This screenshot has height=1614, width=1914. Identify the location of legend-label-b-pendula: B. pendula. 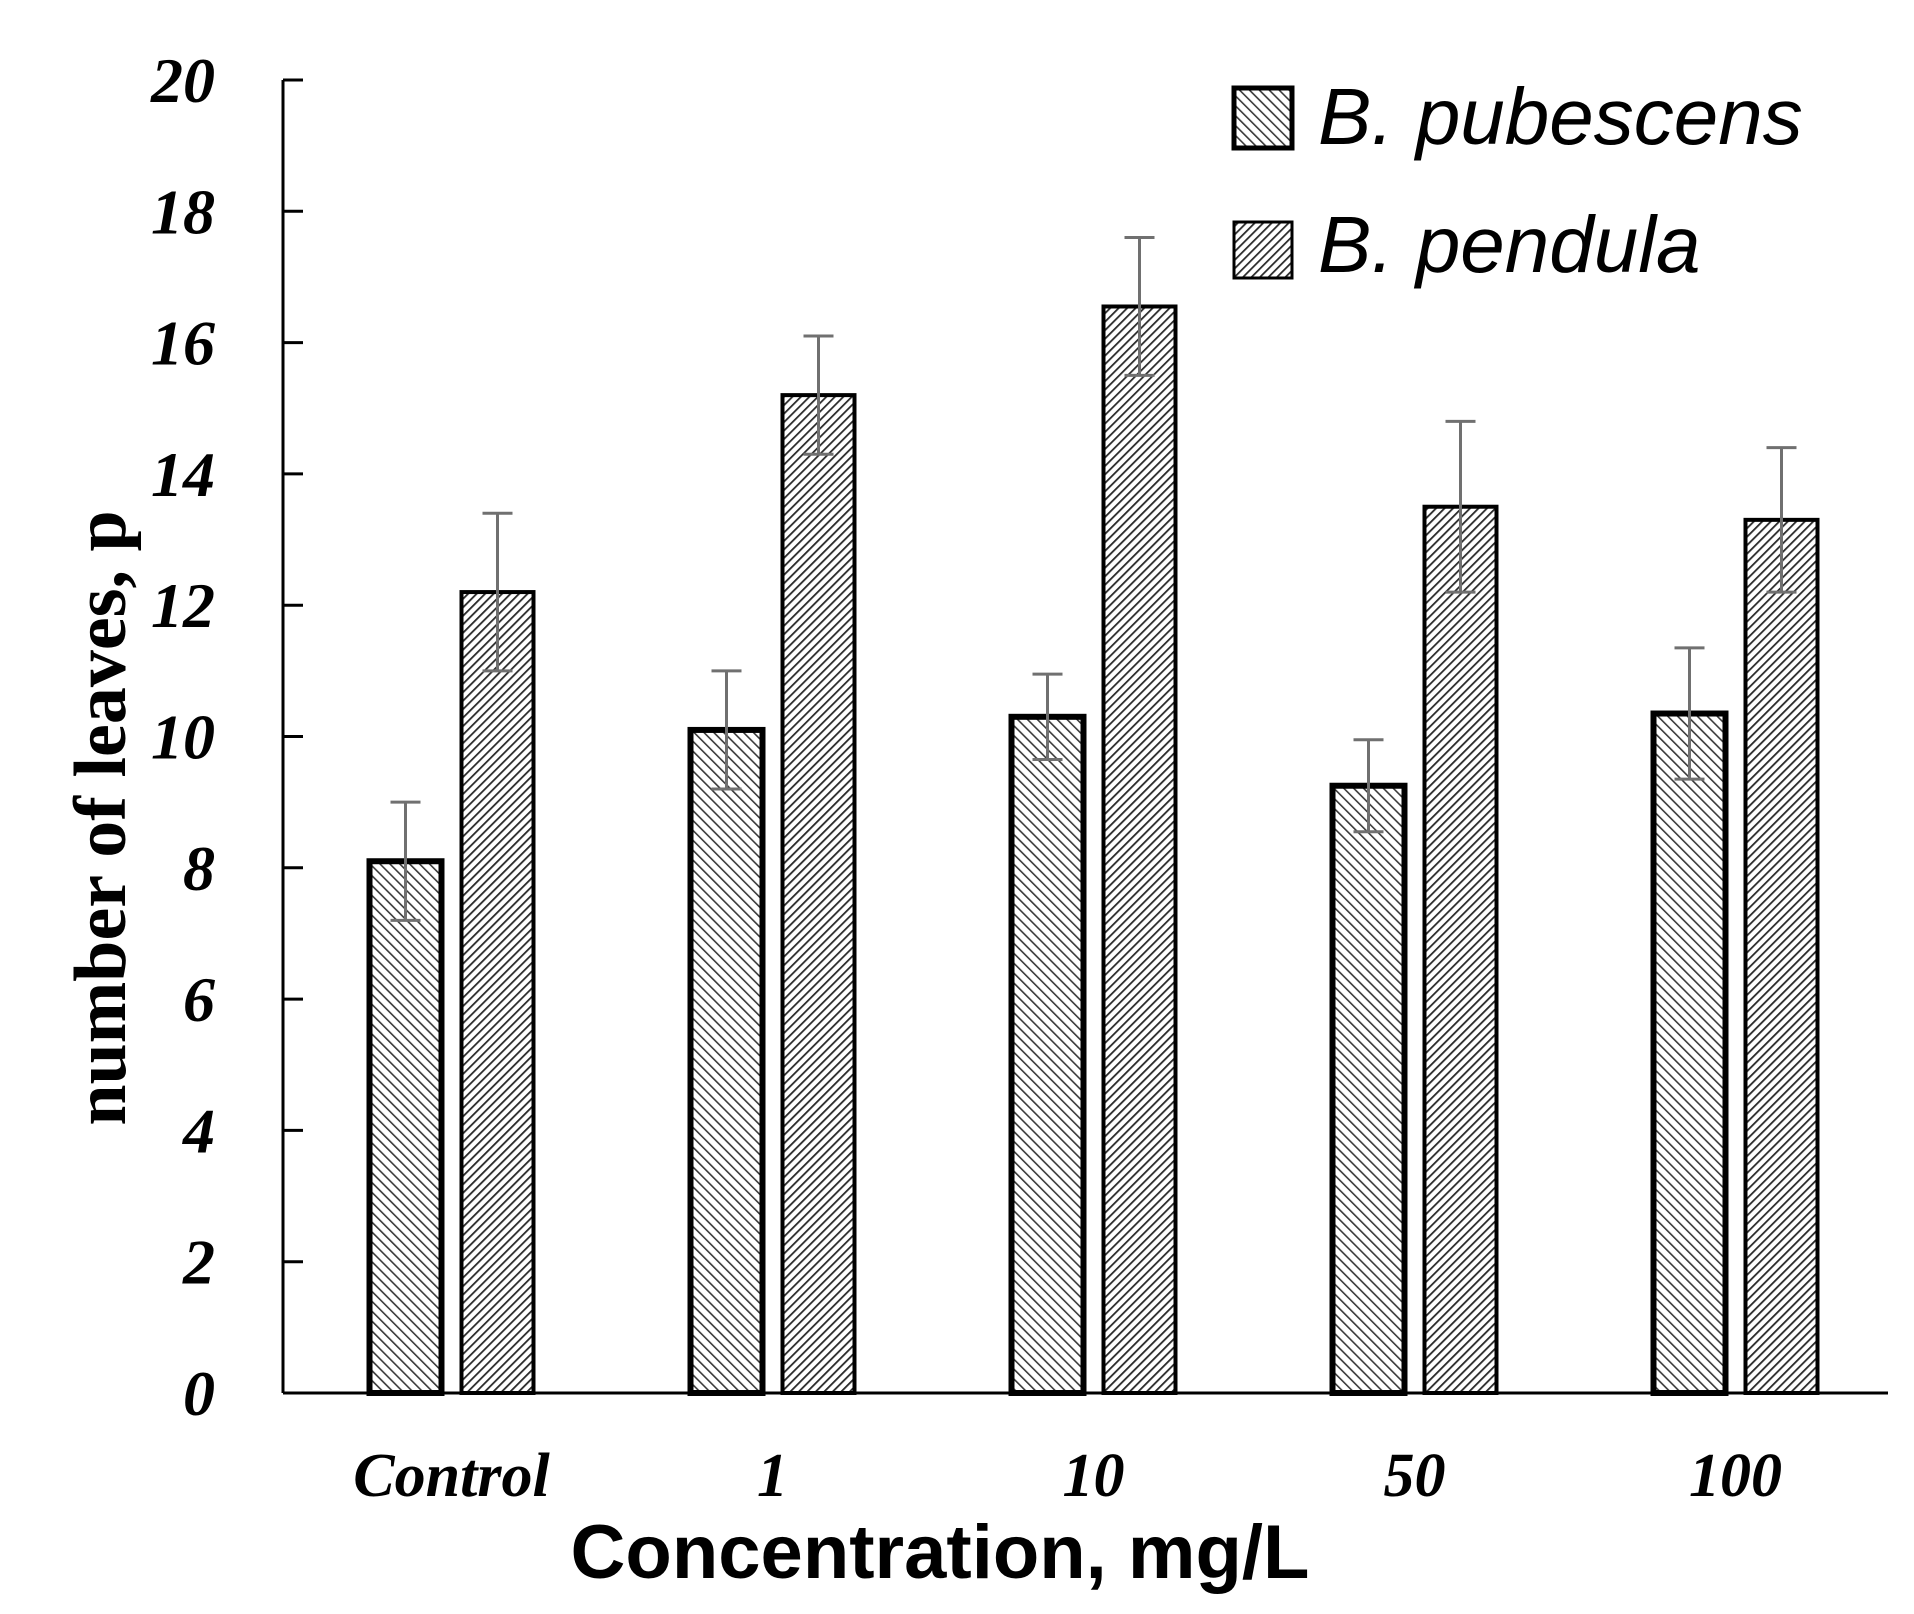
(1509, 244).